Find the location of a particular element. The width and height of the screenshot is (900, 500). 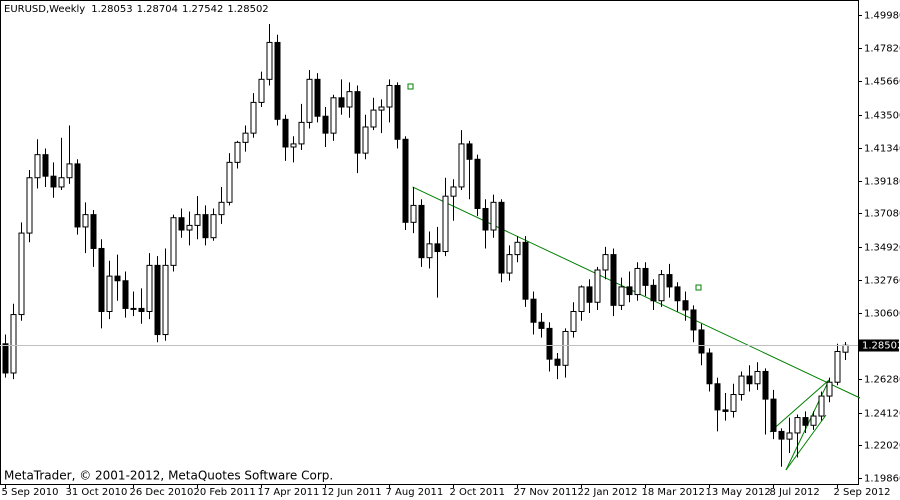

x-tick-label: 27 Nov 2011 is located at coordinates (546, 492).